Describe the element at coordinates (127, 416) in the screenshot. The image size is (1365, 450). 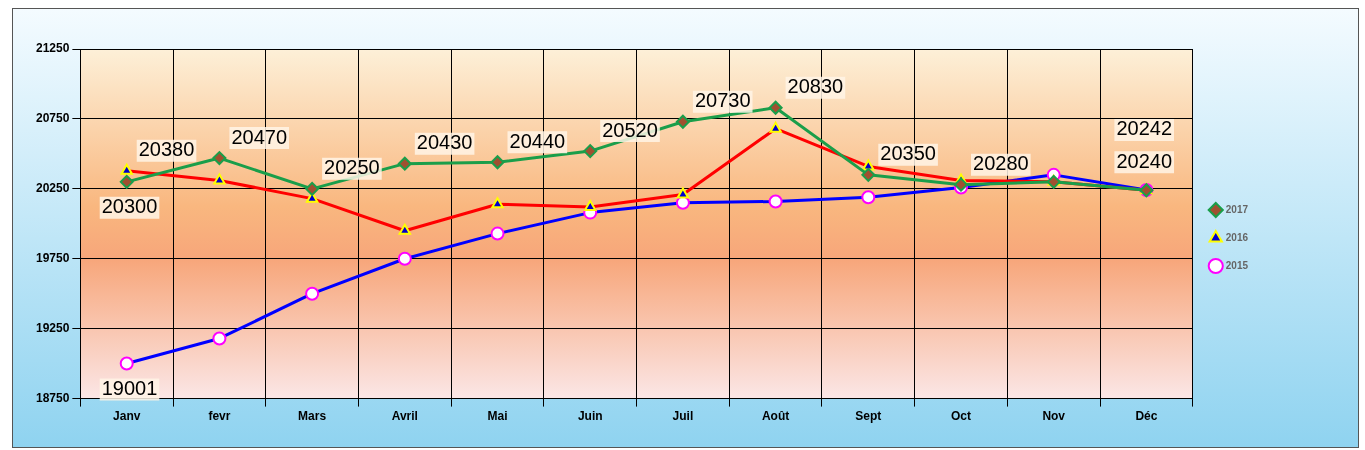
I see `x-tick-label: Janv` at that location.